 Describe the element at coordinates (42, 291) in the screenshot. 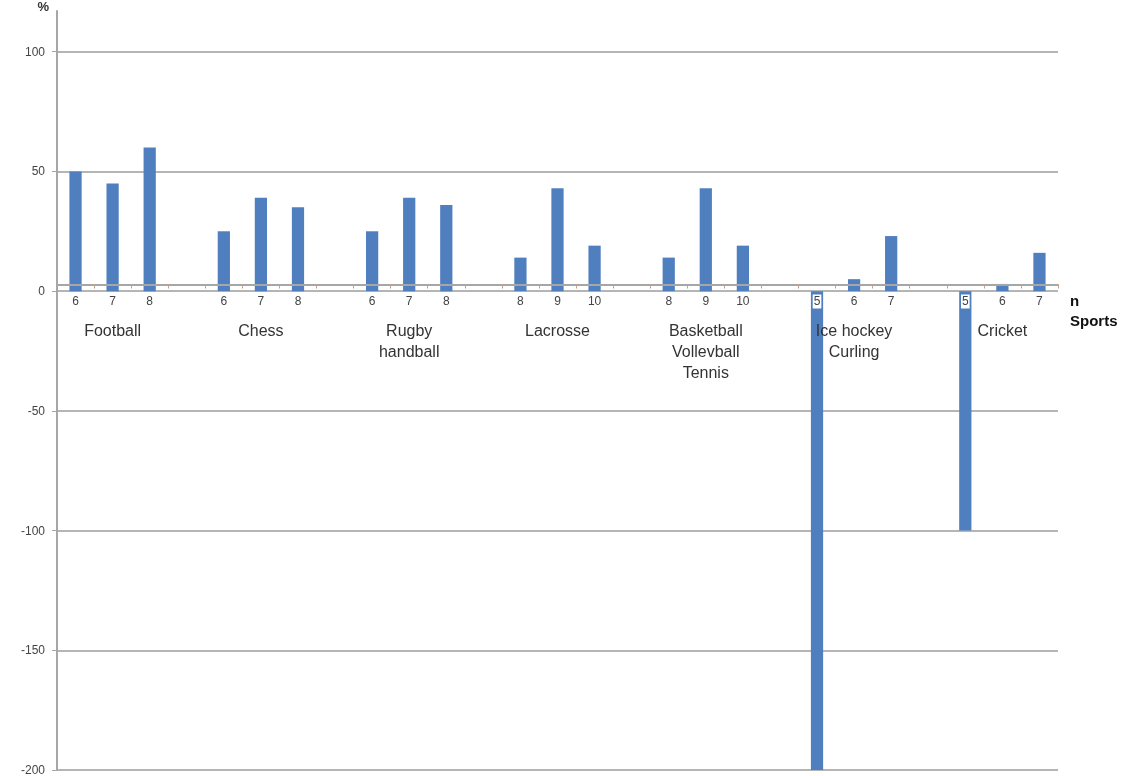

I see `y-tick-label: 0` at that location.